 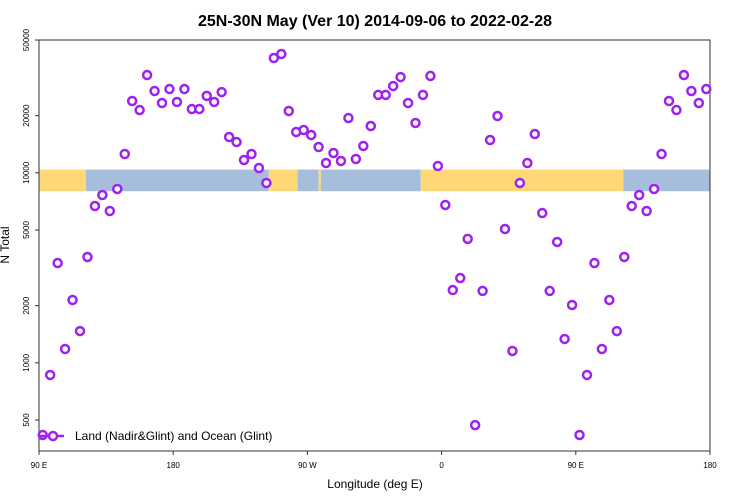 I want to click on y-tick-label: 20000, so click(x=26, y=115).